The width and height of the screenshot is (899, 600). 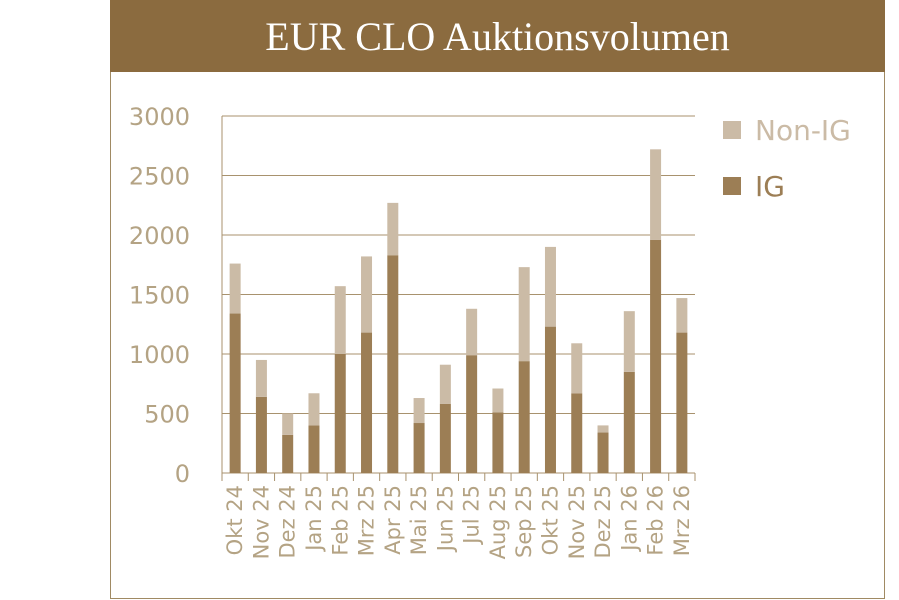 What do you see at coordinates (770, 186) in the screenshot?
I see `legend-label: IG` at bounding box center [770, 186].